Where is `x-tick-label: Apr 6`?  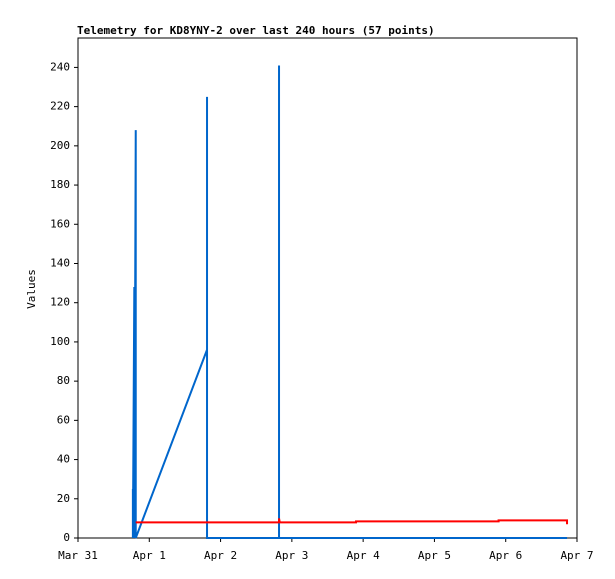 x-tick-label: Apr 6 is located at coordinates (505, 555).